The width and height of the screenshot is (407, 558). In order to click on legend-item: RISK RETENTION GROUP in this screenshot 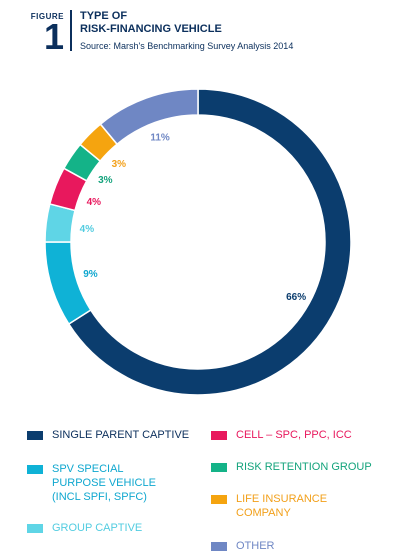, I will do `click(291, 467)`.